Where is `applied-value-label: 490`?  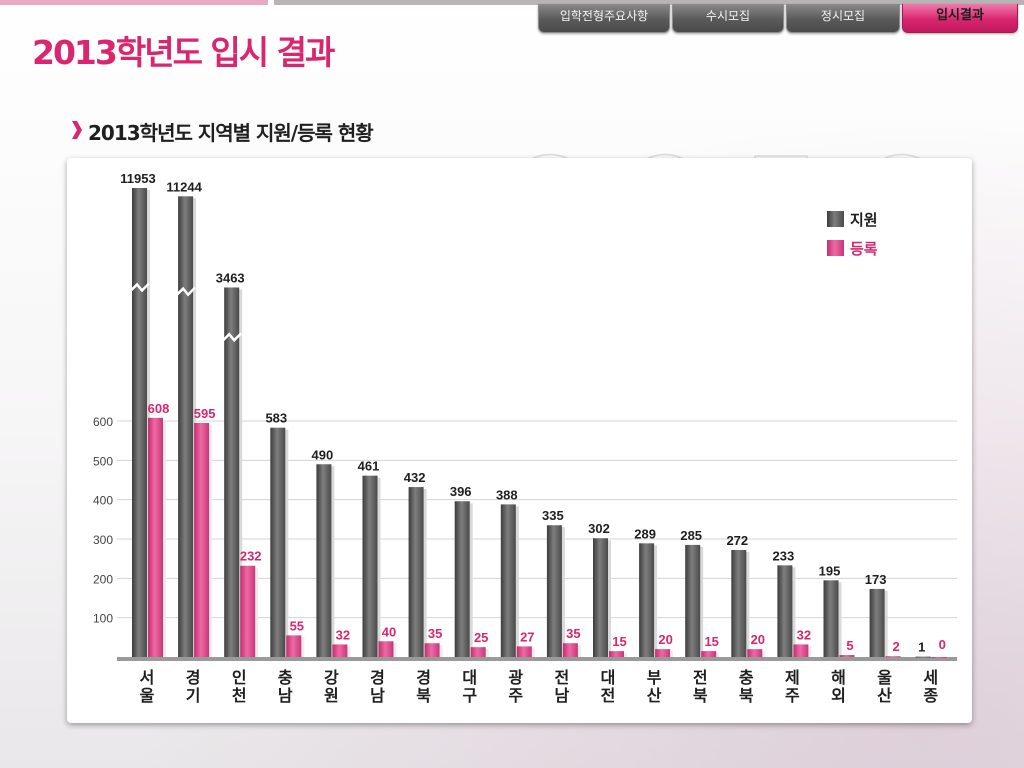
applied-value-label: 490 is located at coordinates (323, 454).